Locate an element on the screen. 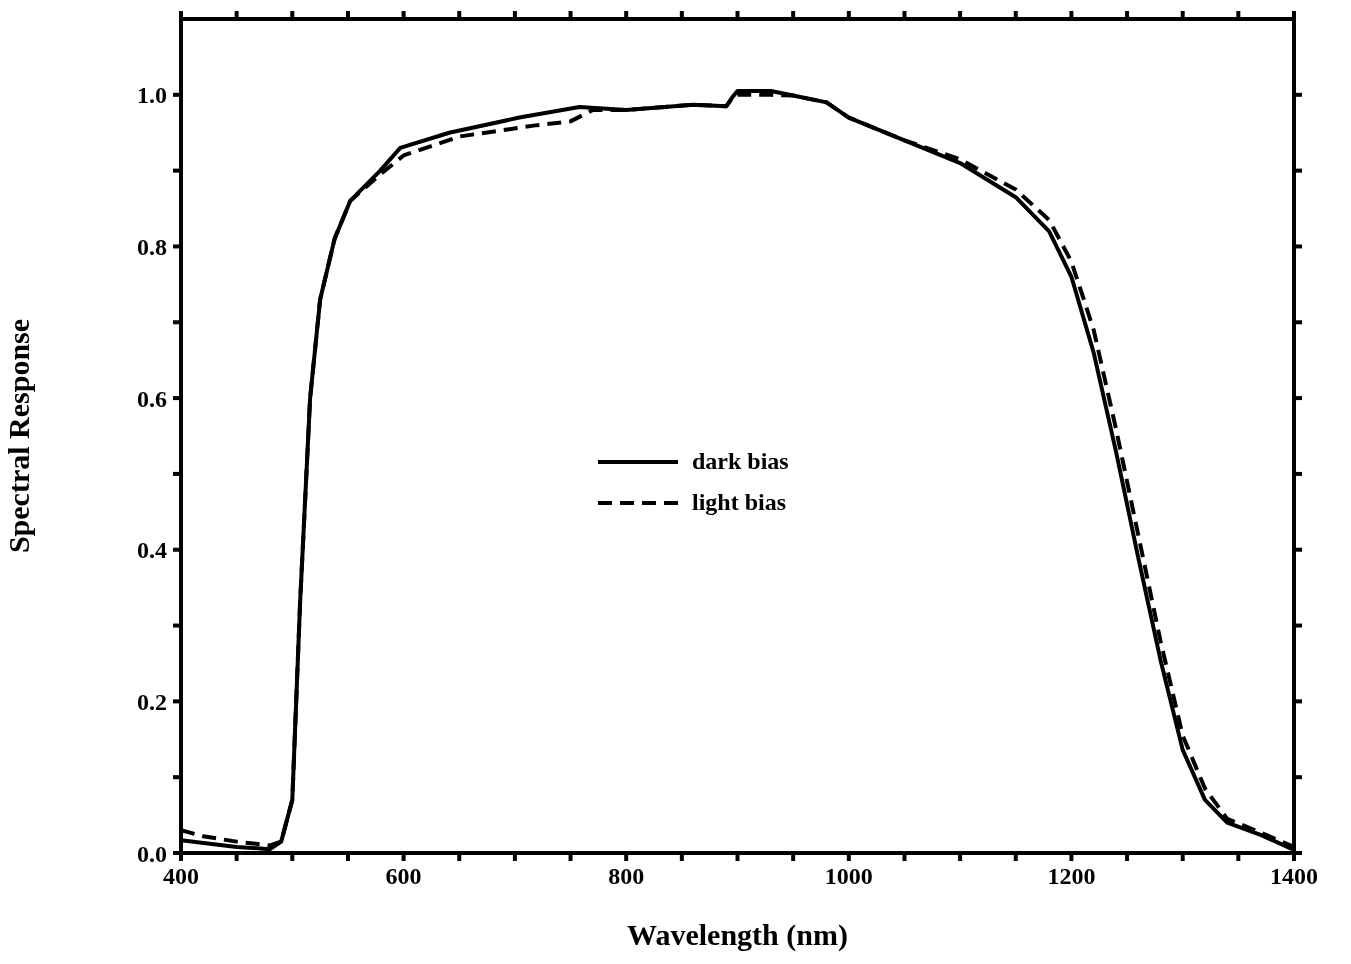  y-tick-label: 1.0 is located at coordinates (152, 95).